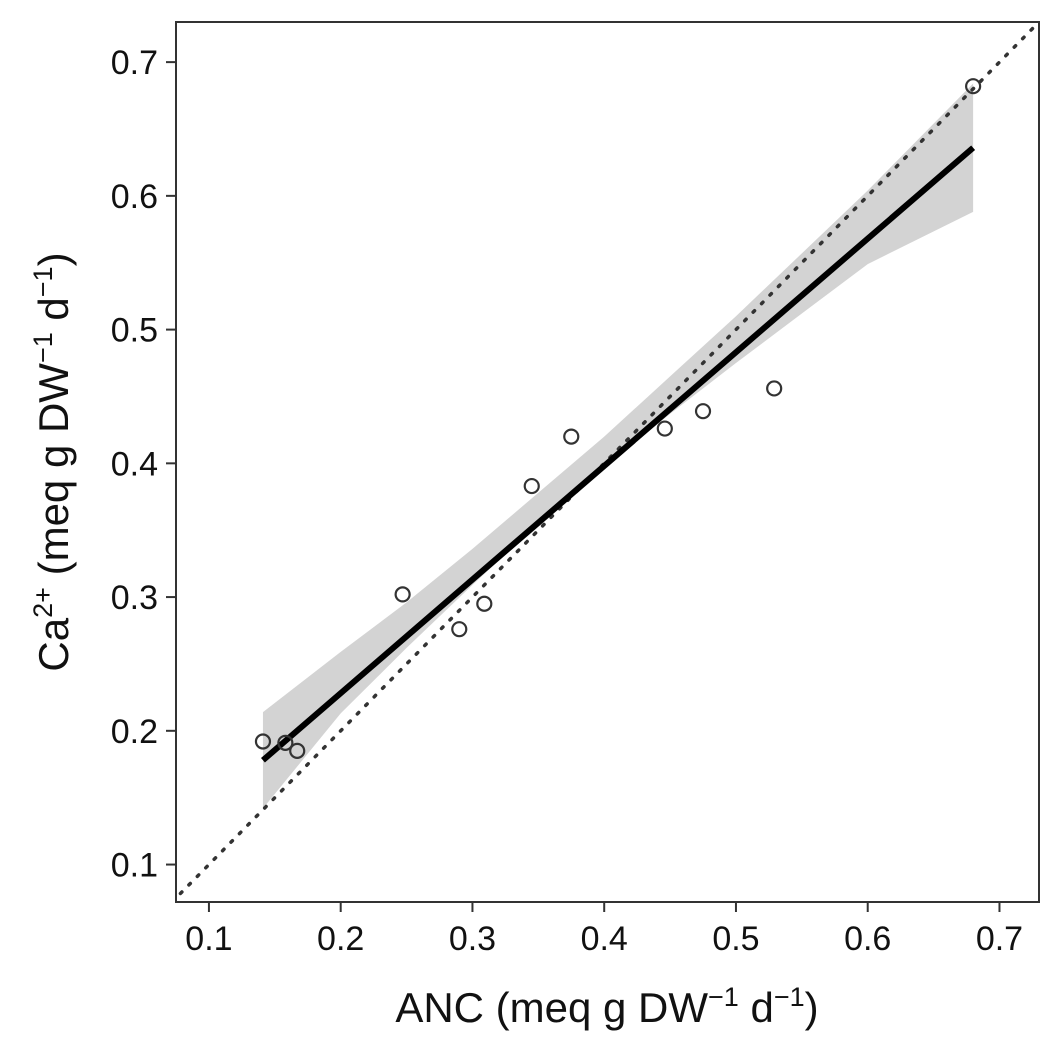  Describe the element at coordinates (52, 461) in the screenshot. I see `y-axis-title: Ca2+ (meq g DW−1 d−1)` at that location.